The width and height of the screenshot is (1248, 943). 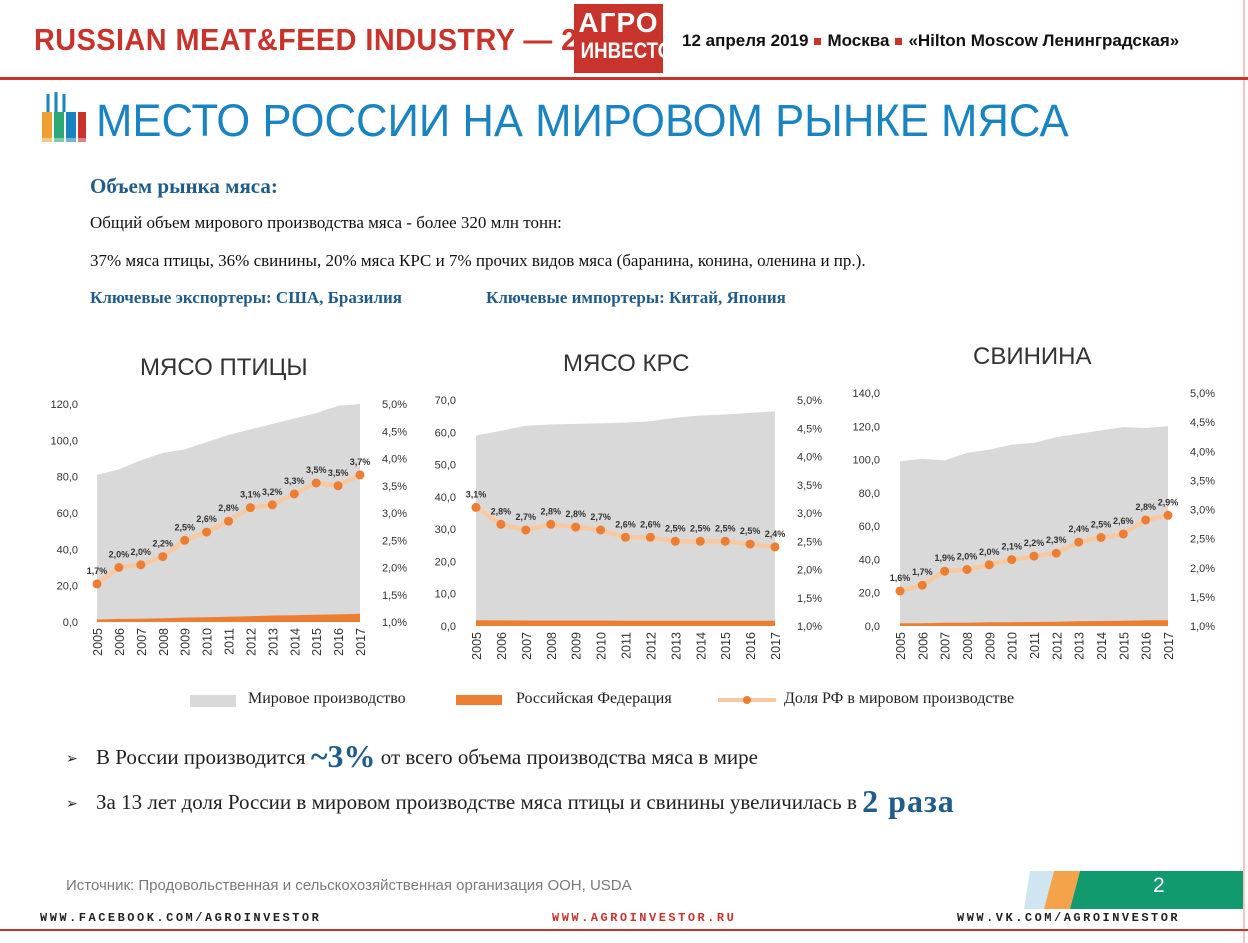 I want to click on event-title: RUSSIAN MEAT&FEED INDUSTRY — 2019, so click(x=331, y=39).